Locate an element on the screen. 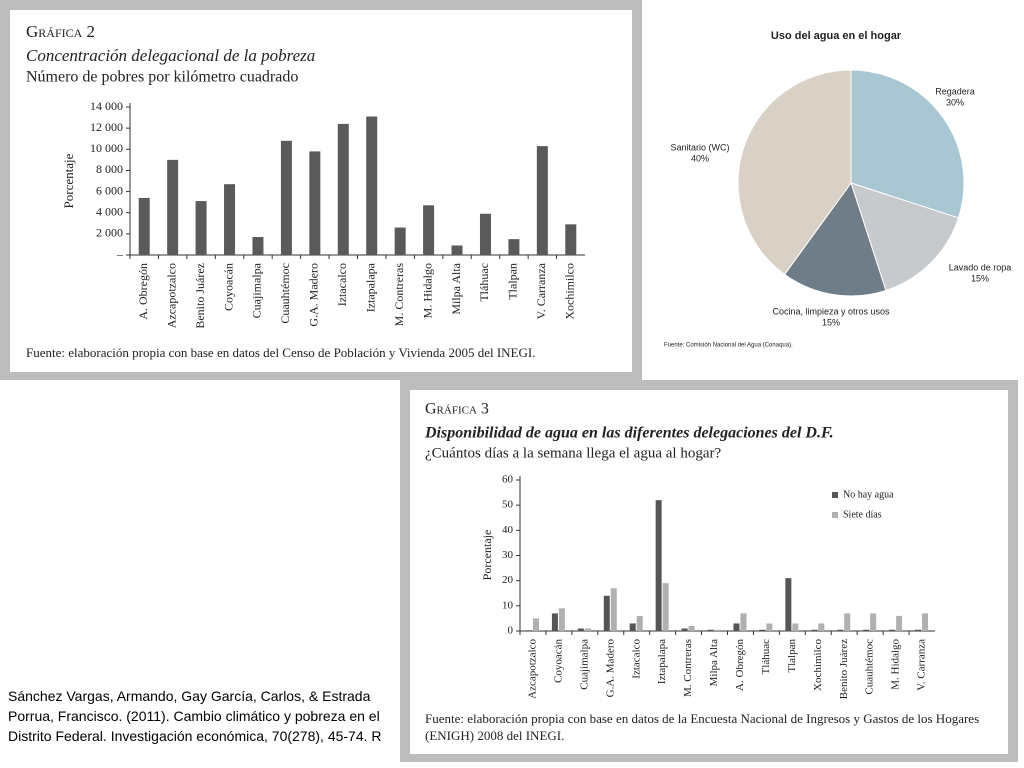 Image resolution: width=1024 pixels, height=768 pixels. slice-label: Regadera is located at coordinates (955, 91).